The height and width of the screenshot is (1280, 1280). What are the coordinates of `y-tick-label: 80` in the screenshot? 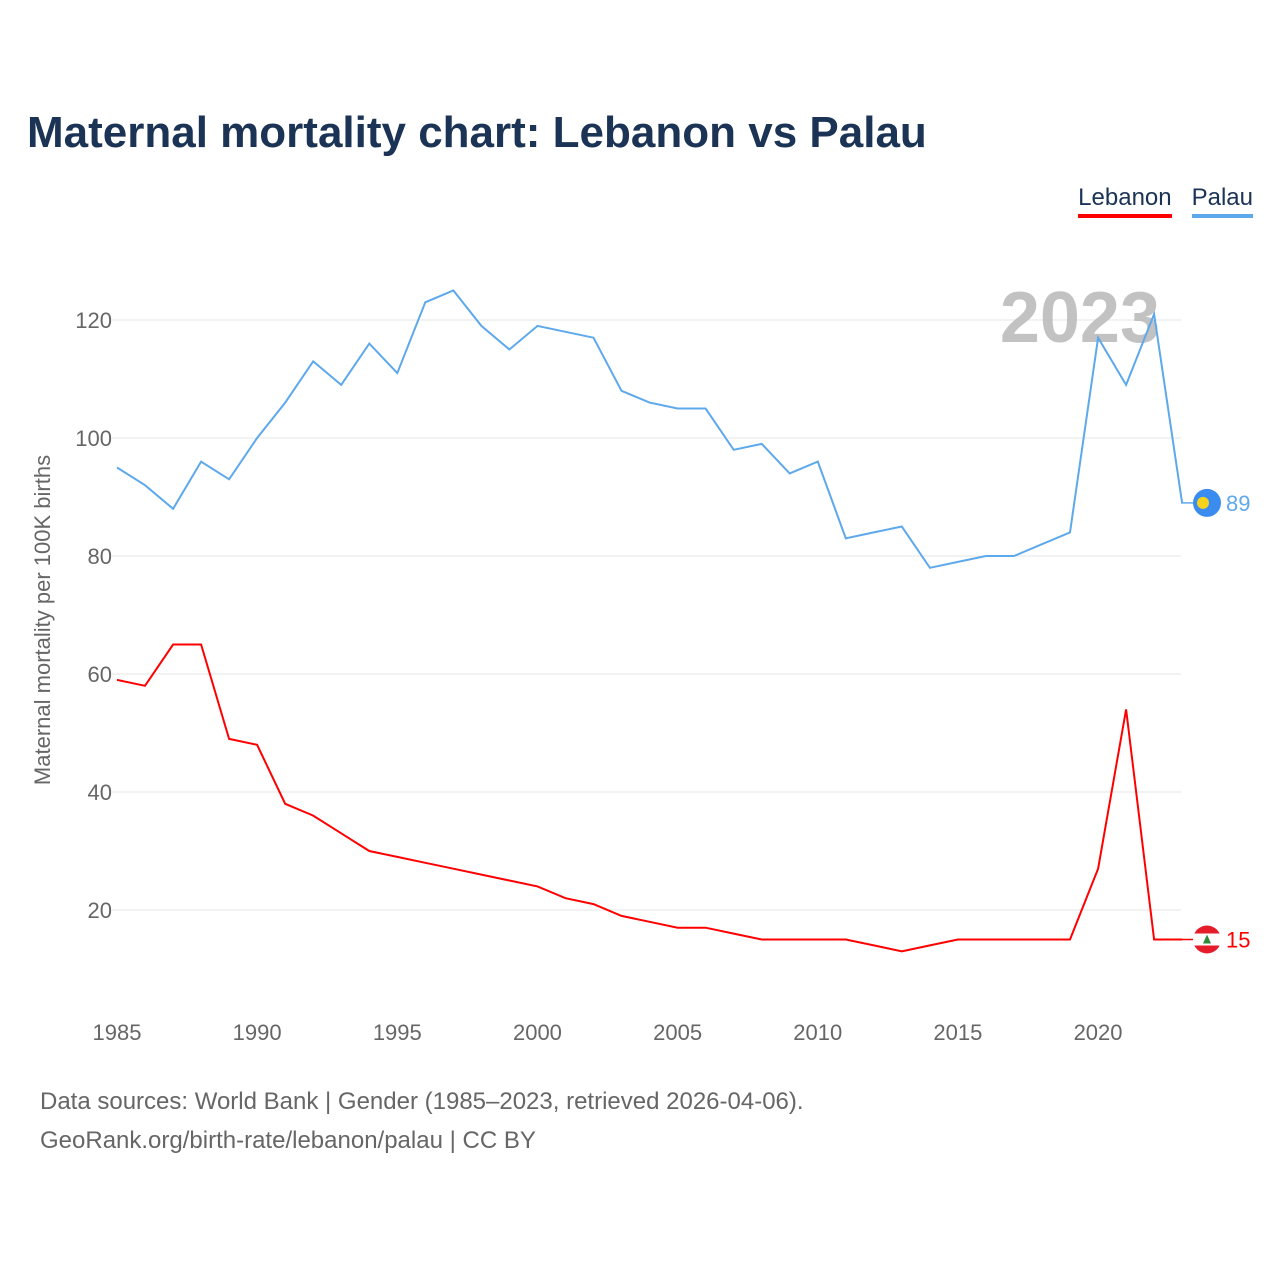 It's located at (100, 556).